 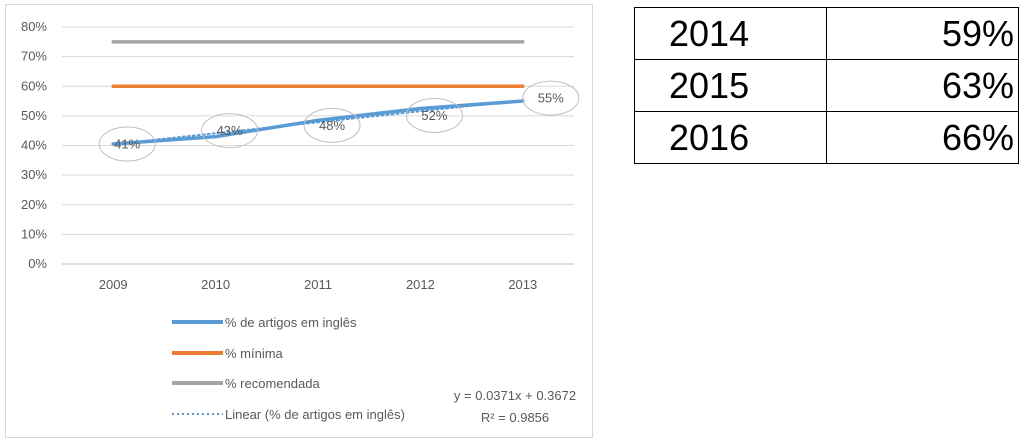 I want to click on x-tick-label: 2010, so click(x=215, y=284).